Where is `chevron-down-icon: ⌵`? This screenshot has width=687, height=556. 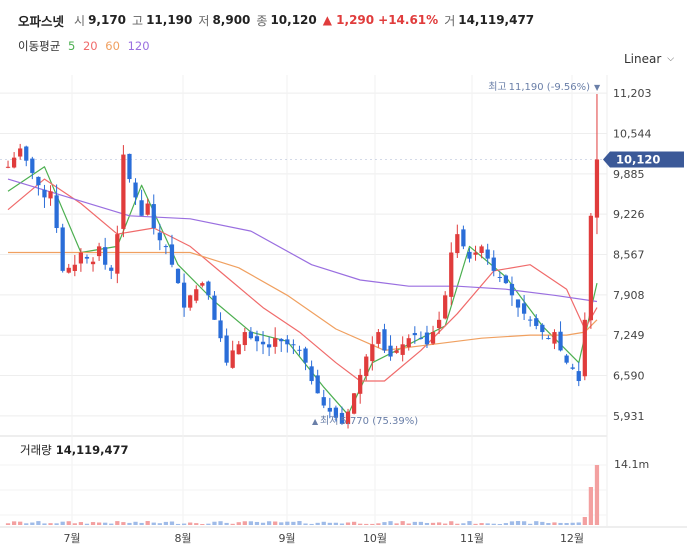
chevron-down-icon: ⌵ is located at coordinates (671, 59).